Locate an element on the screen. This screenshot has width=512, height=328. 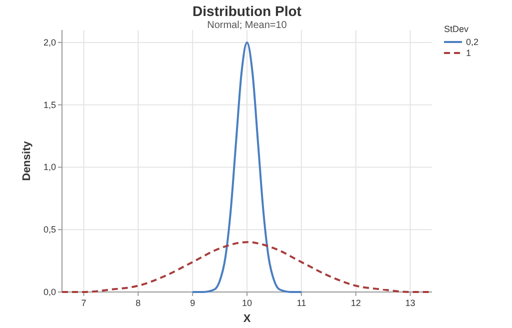
x-tick-label: 12 is located at coordinates (355, 303).